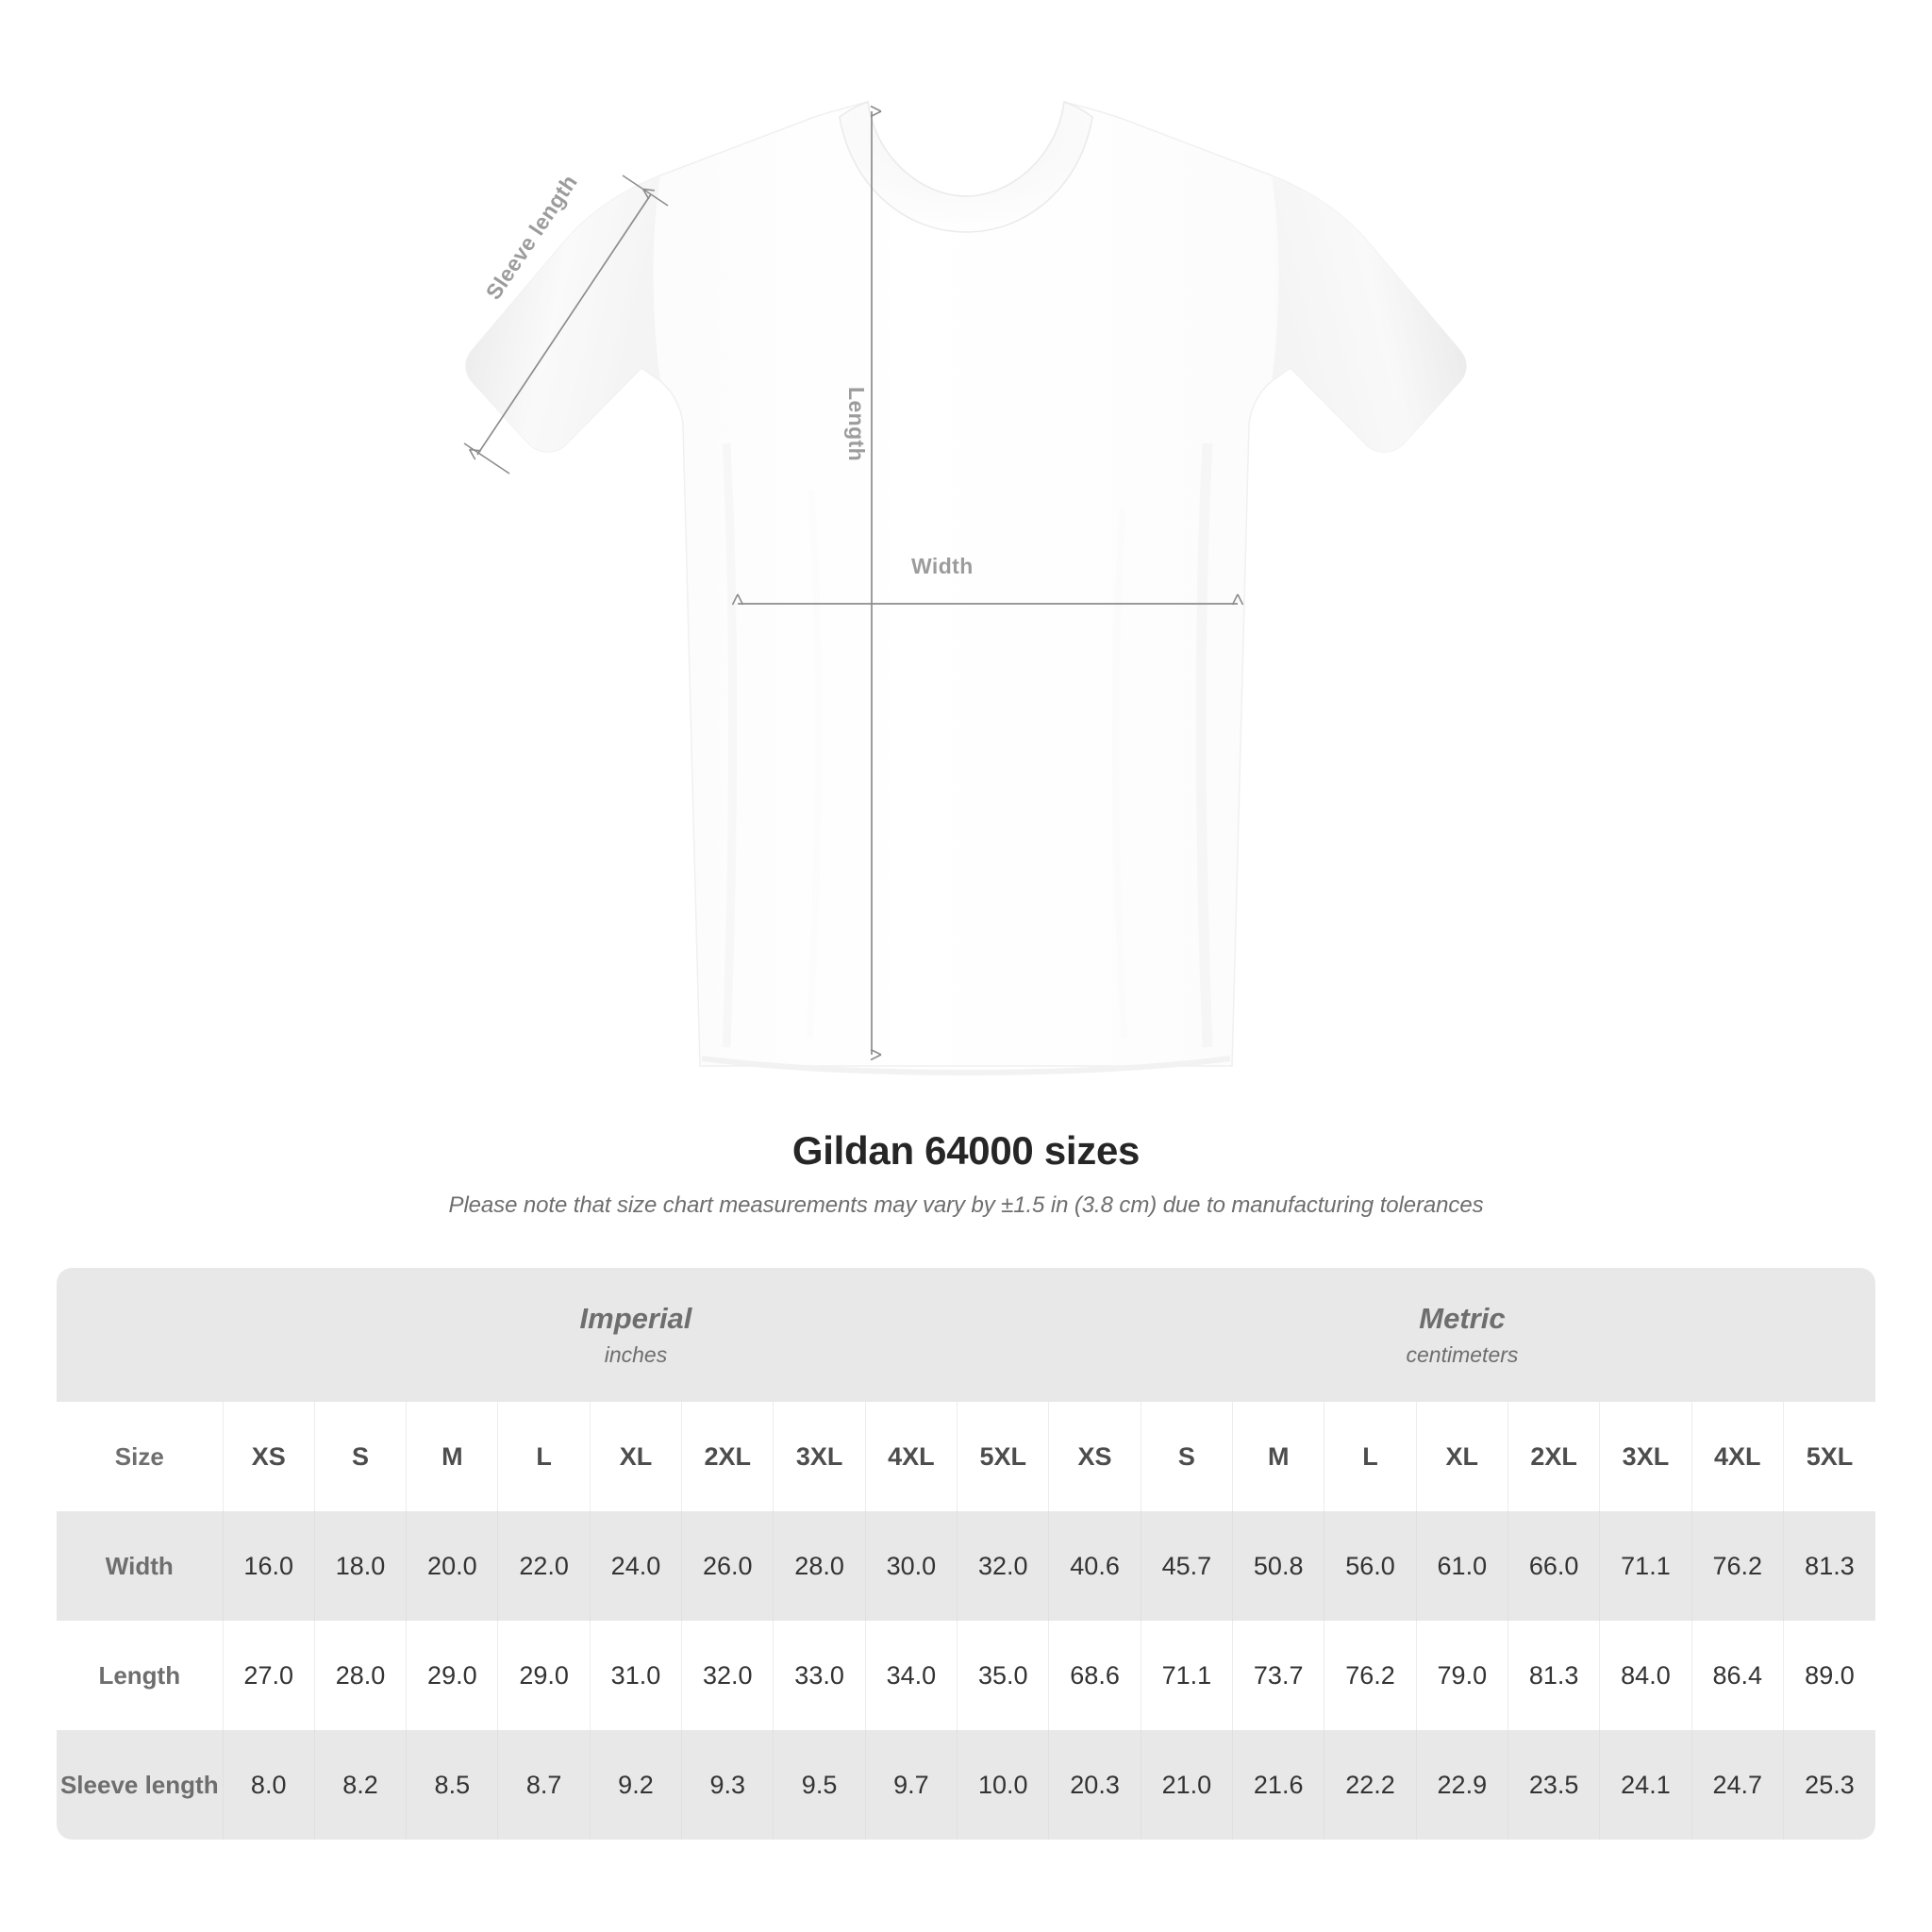  What do you see at coordinates (728, 1785) in the screenshot?
I see `cell-sleeve-imperial-2xl: 9.3` at bounding box center [728, 1785].